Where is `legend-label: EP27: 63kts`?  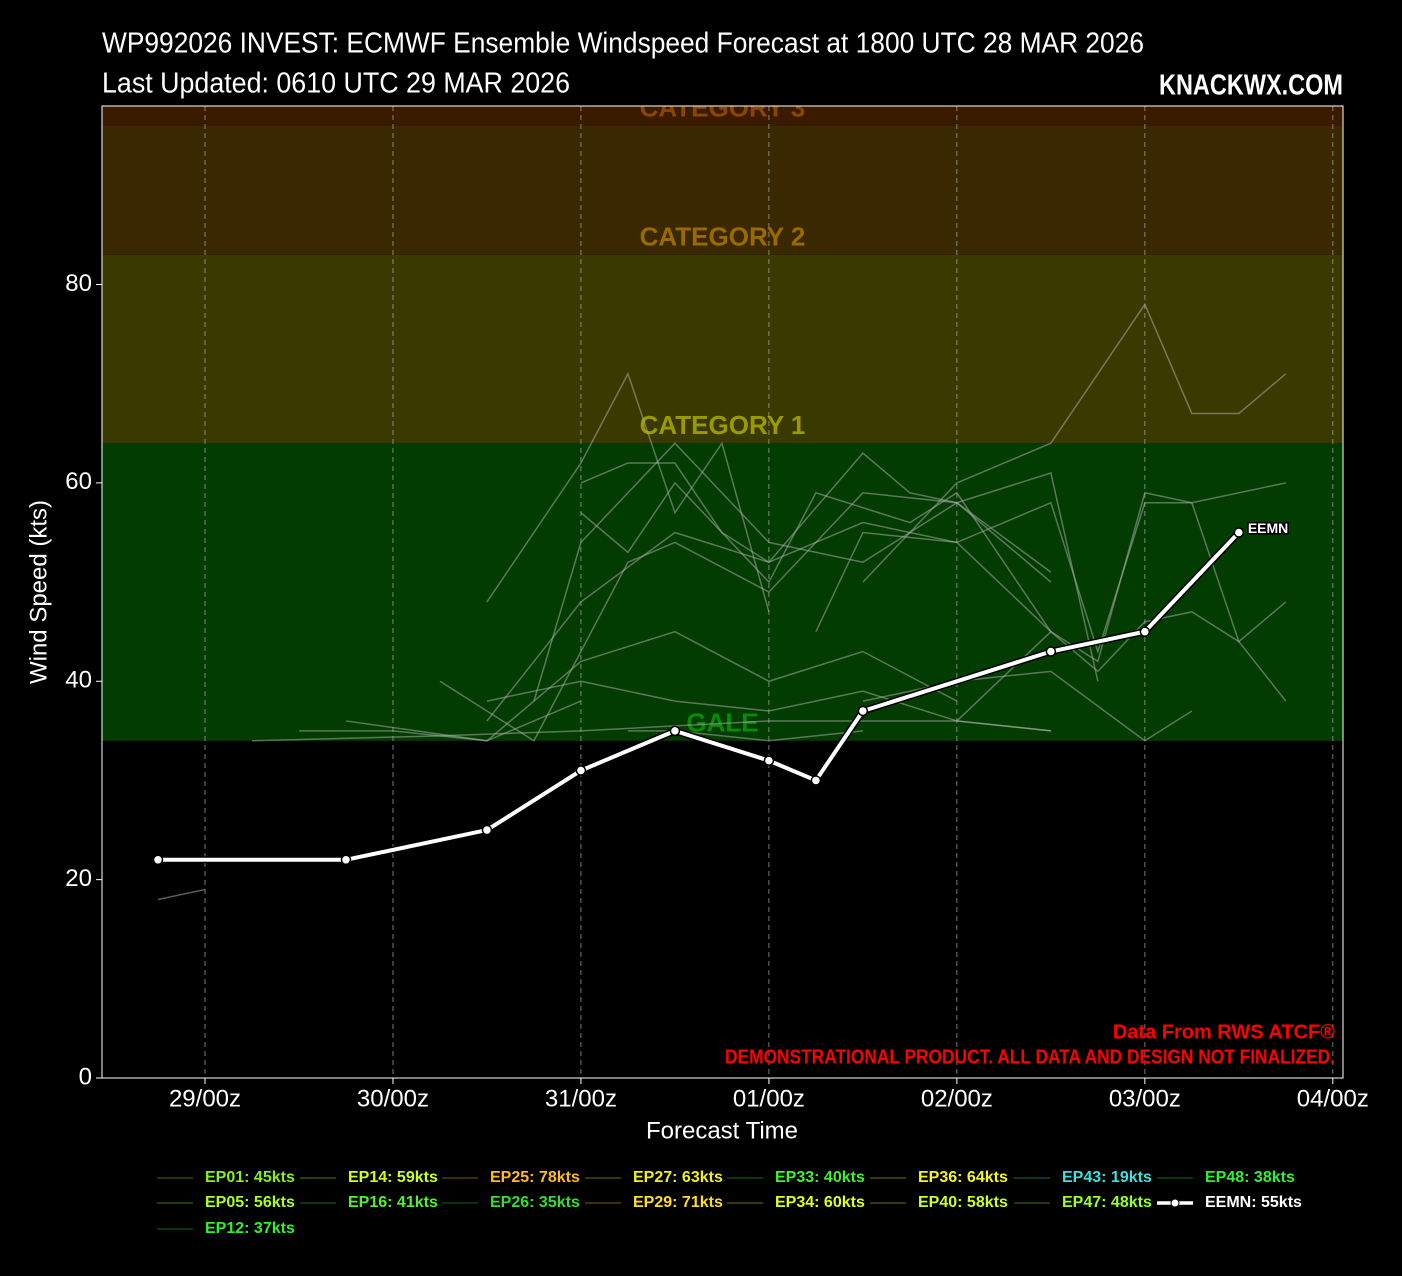 legend-label: EP27: 63kts is located at coordinates (678, 1177).